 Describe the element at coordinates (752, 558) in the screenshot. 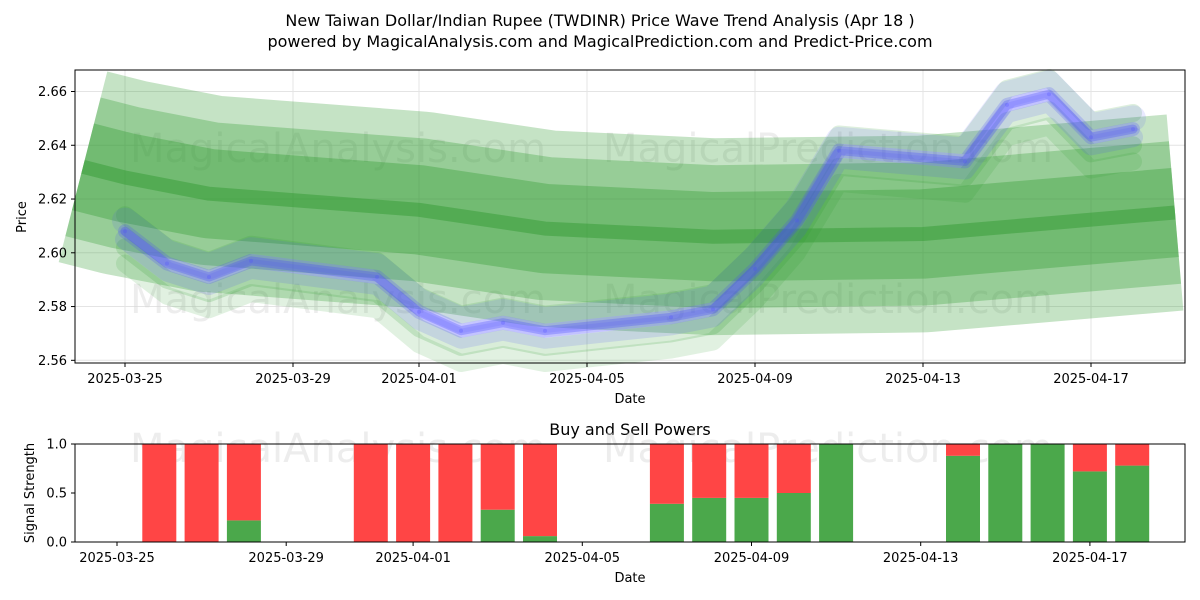

I see `signal-x-tick-label: 2025-04-09` at that location.